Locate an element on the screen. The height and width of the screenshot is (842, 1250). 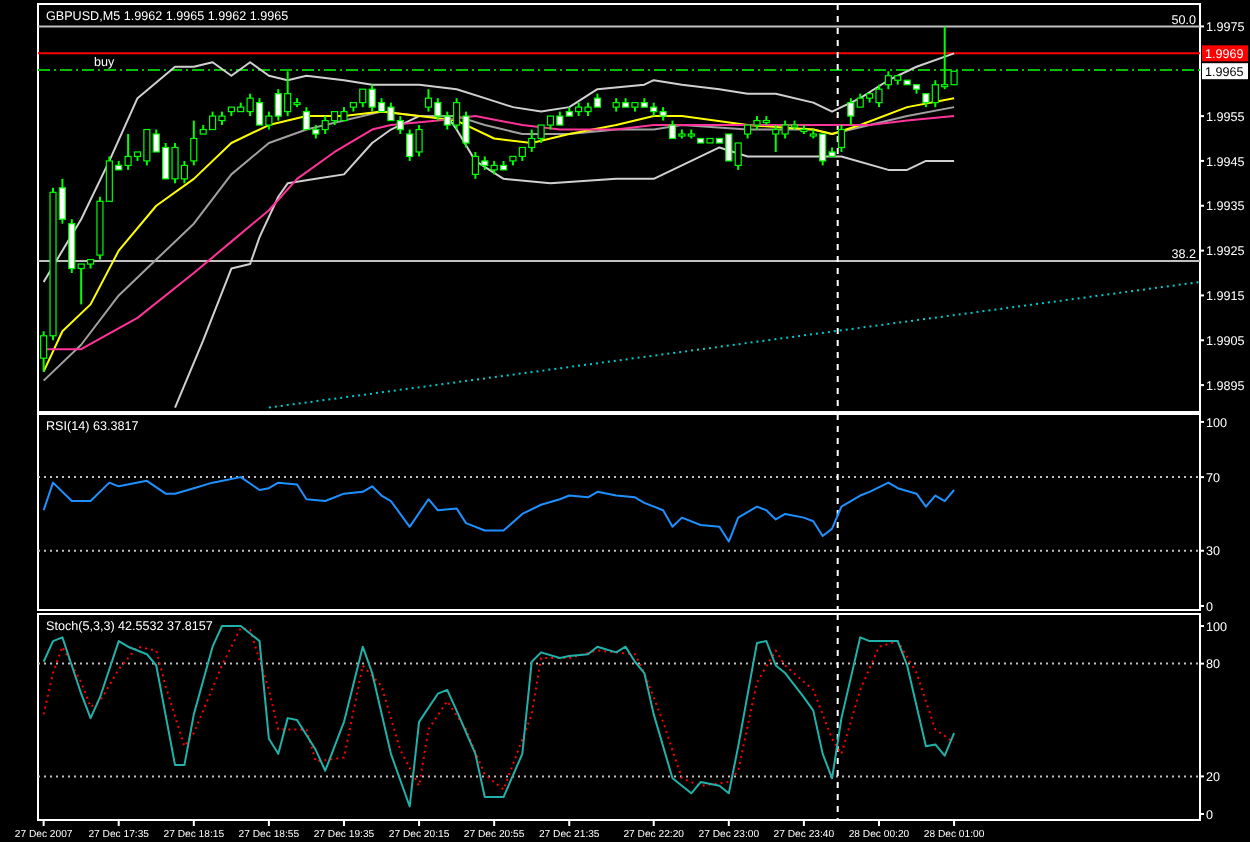
line-series is located at coordinates (499, 509).